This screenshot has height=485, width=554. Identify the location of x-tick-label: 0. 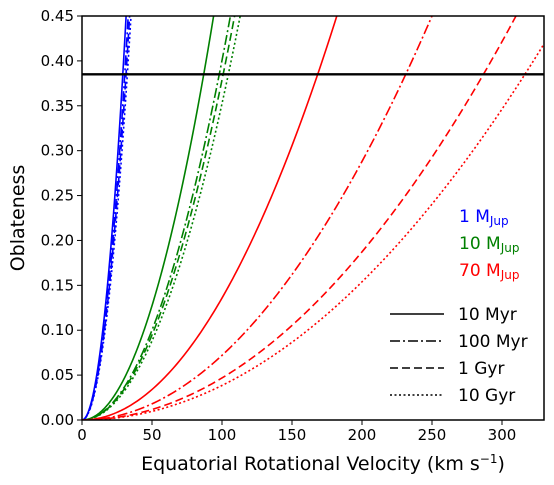
(82, 435).